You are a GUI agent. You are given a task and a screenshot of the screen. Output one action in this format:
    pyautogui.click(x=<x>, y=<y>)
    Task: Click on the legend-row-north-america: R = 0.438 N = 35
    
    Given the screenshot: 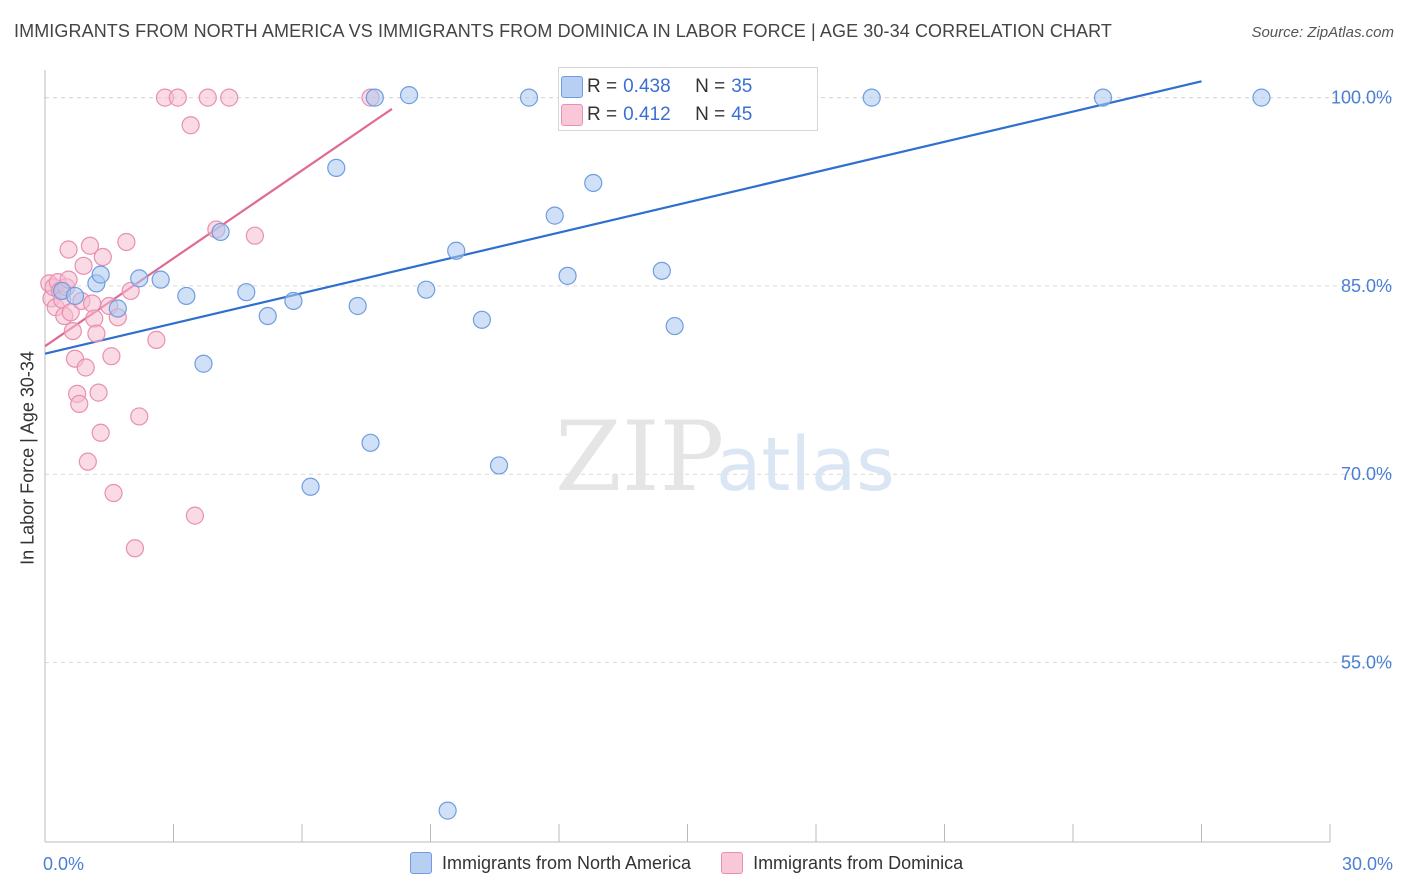 What is the action you would take?
    pyautogui.click(x=657, y=87)
    